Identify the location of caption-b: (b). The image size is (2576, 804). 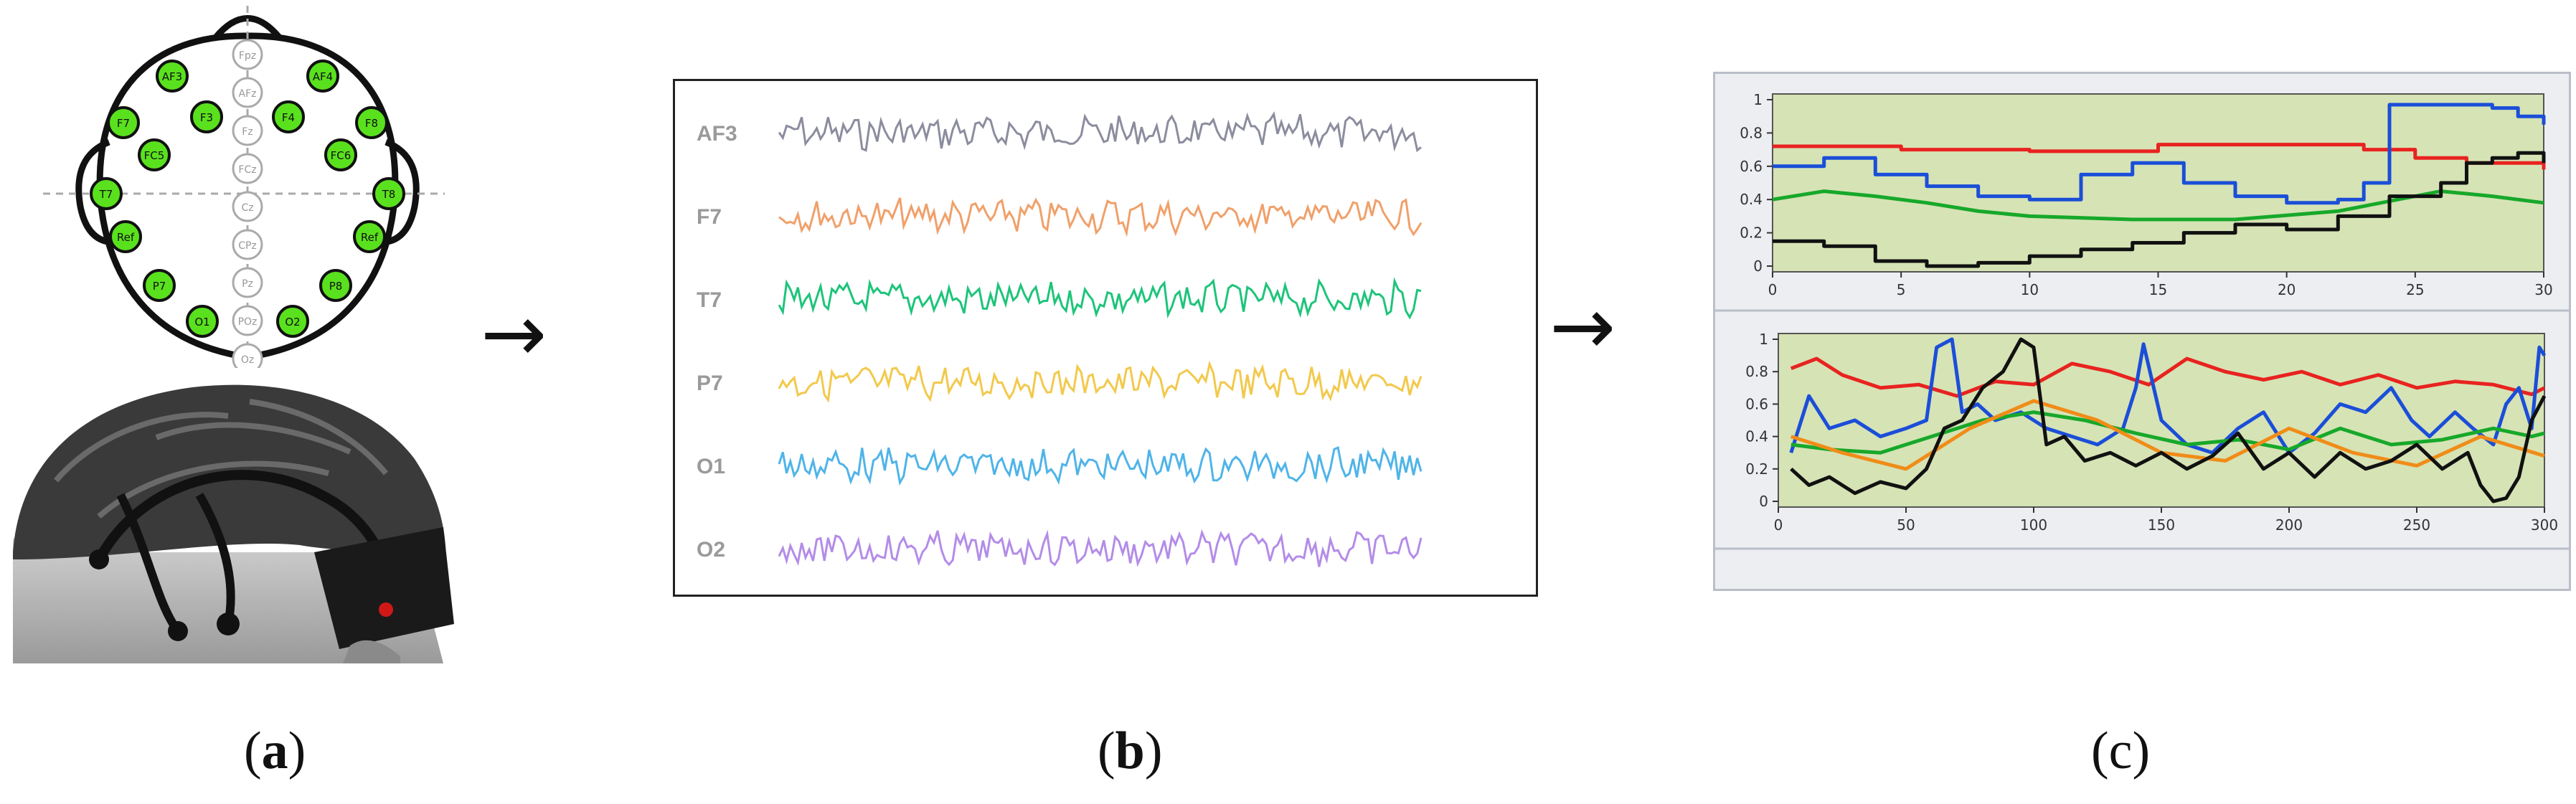
(1130, 751).